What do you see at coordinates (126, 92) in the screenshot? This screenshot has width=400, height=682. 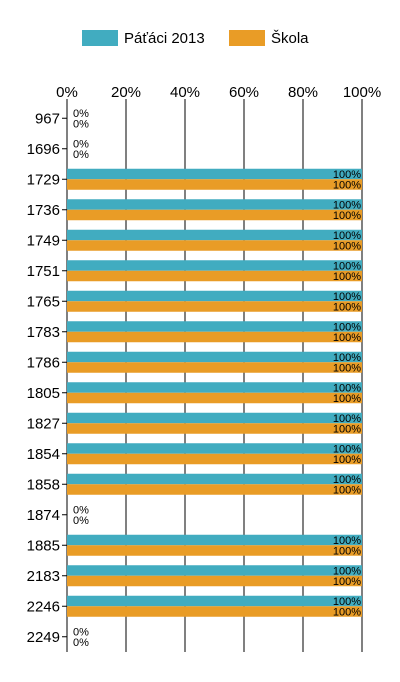 I see `x-tick-label: 20%` at bounding box center [126, 92].